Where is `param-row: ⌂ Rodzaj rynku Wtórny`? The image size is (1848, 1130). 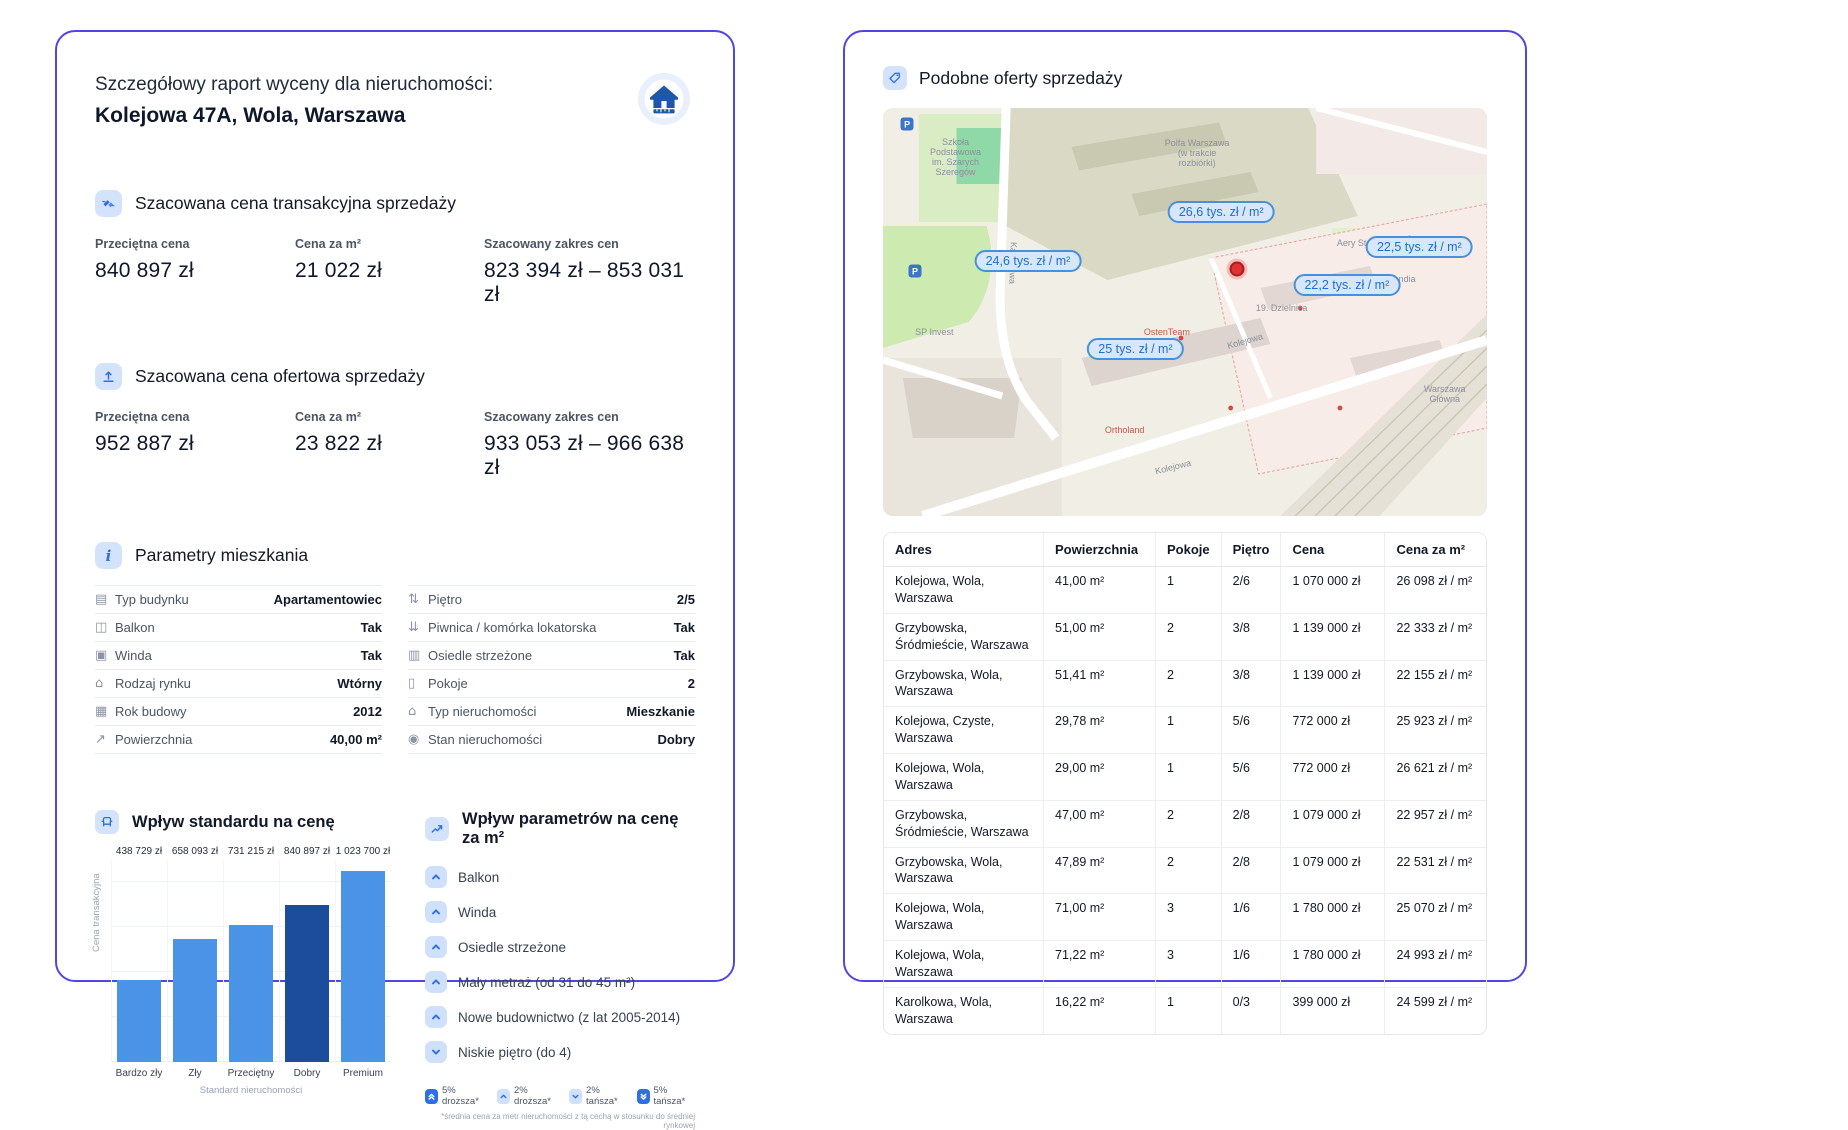
param-row: ⌂ Rodzaj rynku Wtórny is located at coordinates (238, 684).